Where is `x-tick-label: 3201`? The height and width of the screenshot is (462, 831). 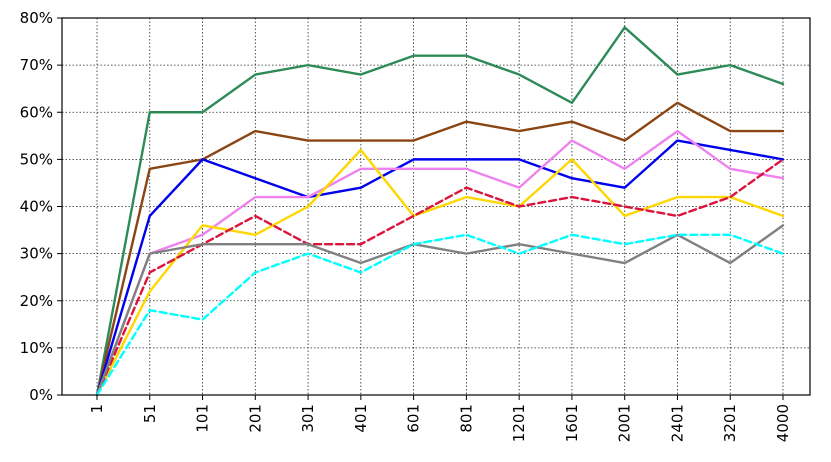
x-tick-label: 3201 is located at coordinates (730, 423).